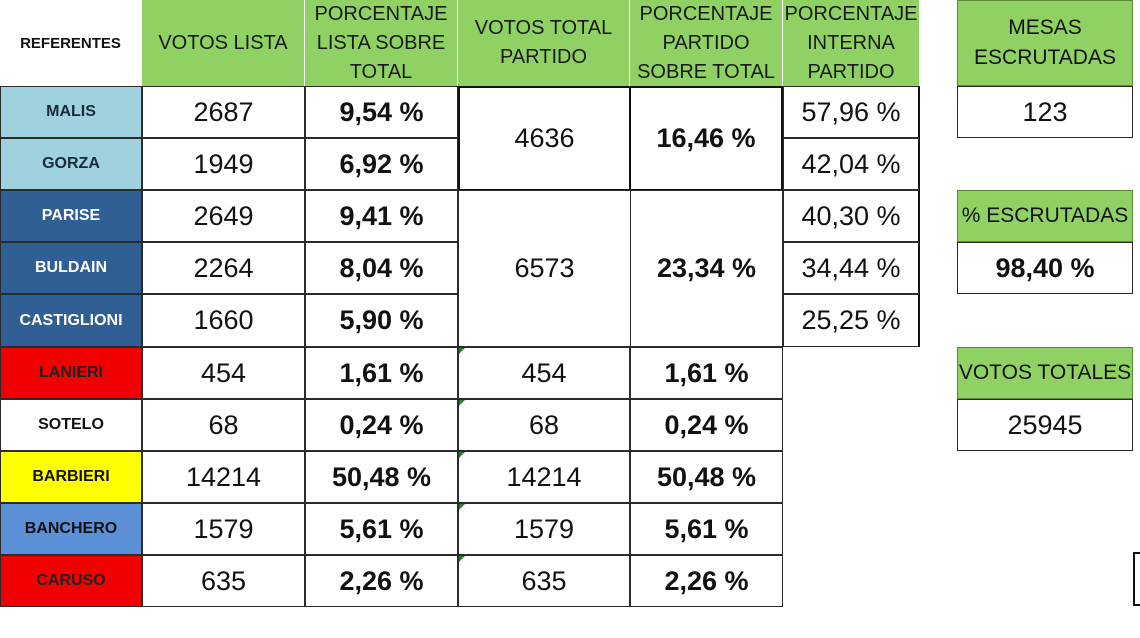  What do you see at coordinates (1045, 216) in the screenshot?
I see `porcentaje-escrutadas-label: % ESCRUTADAS` at bounding box center [1045, 216].